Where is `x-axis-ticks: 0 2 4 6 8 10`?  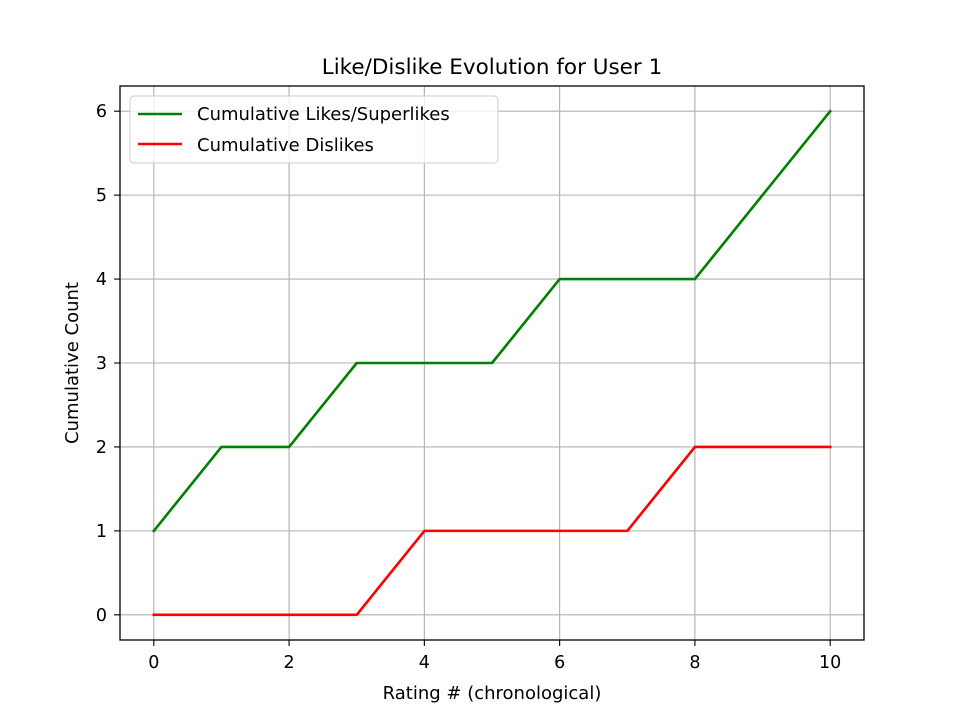
x-axis-ticks: 0 2 4 6 8 10 is located at coordinates (494, 656).